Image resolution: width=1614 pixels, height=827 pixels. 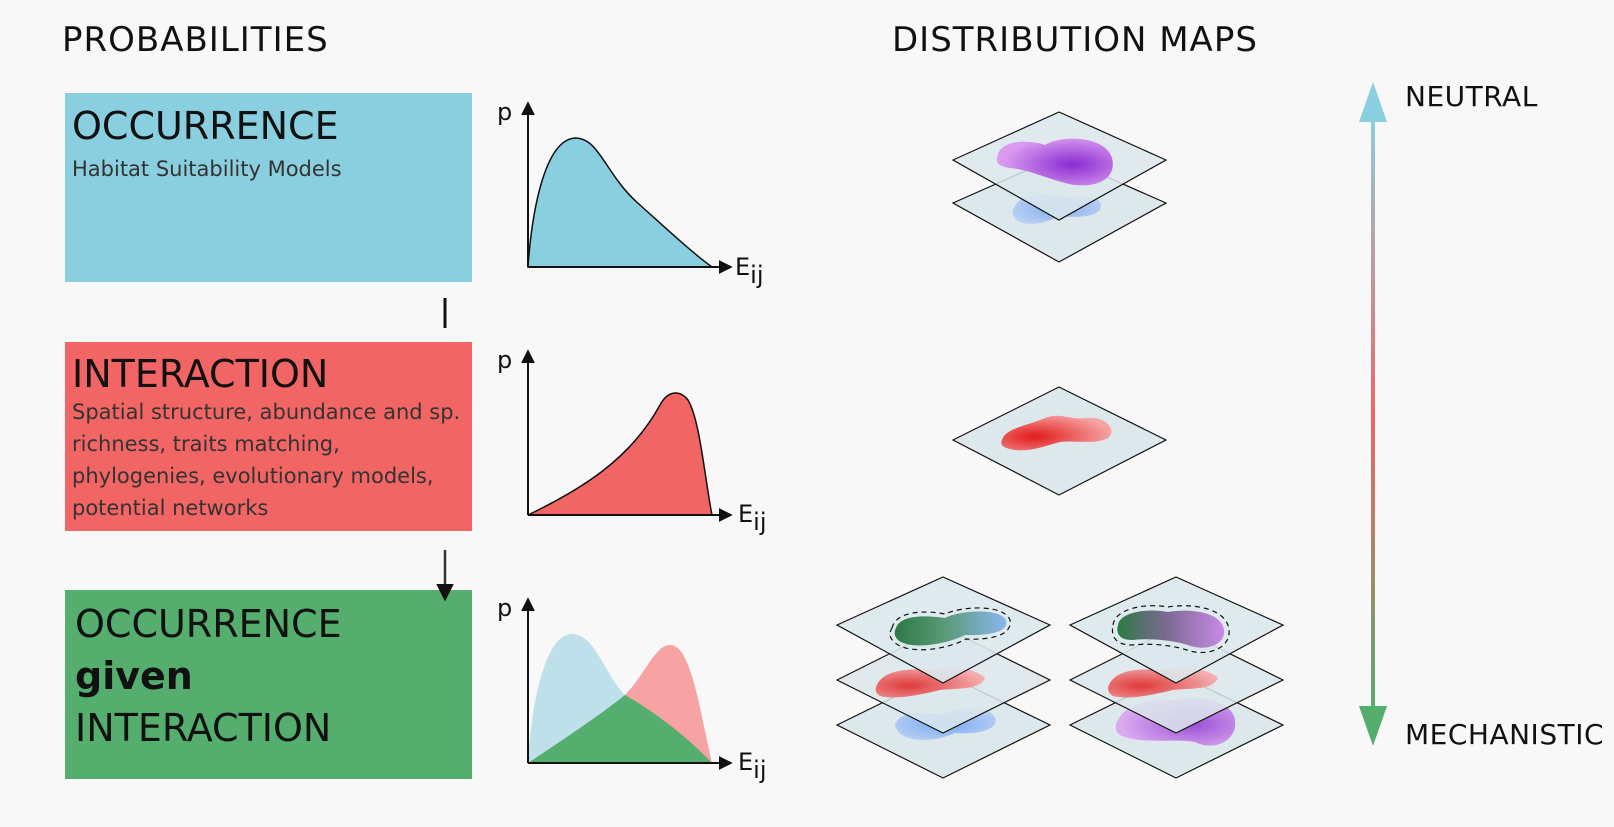 What do you see at coordinates (1373, 414) in the screenshot?
I see `neutral-mechanistic-scale` at bounding box center [1373, 414].